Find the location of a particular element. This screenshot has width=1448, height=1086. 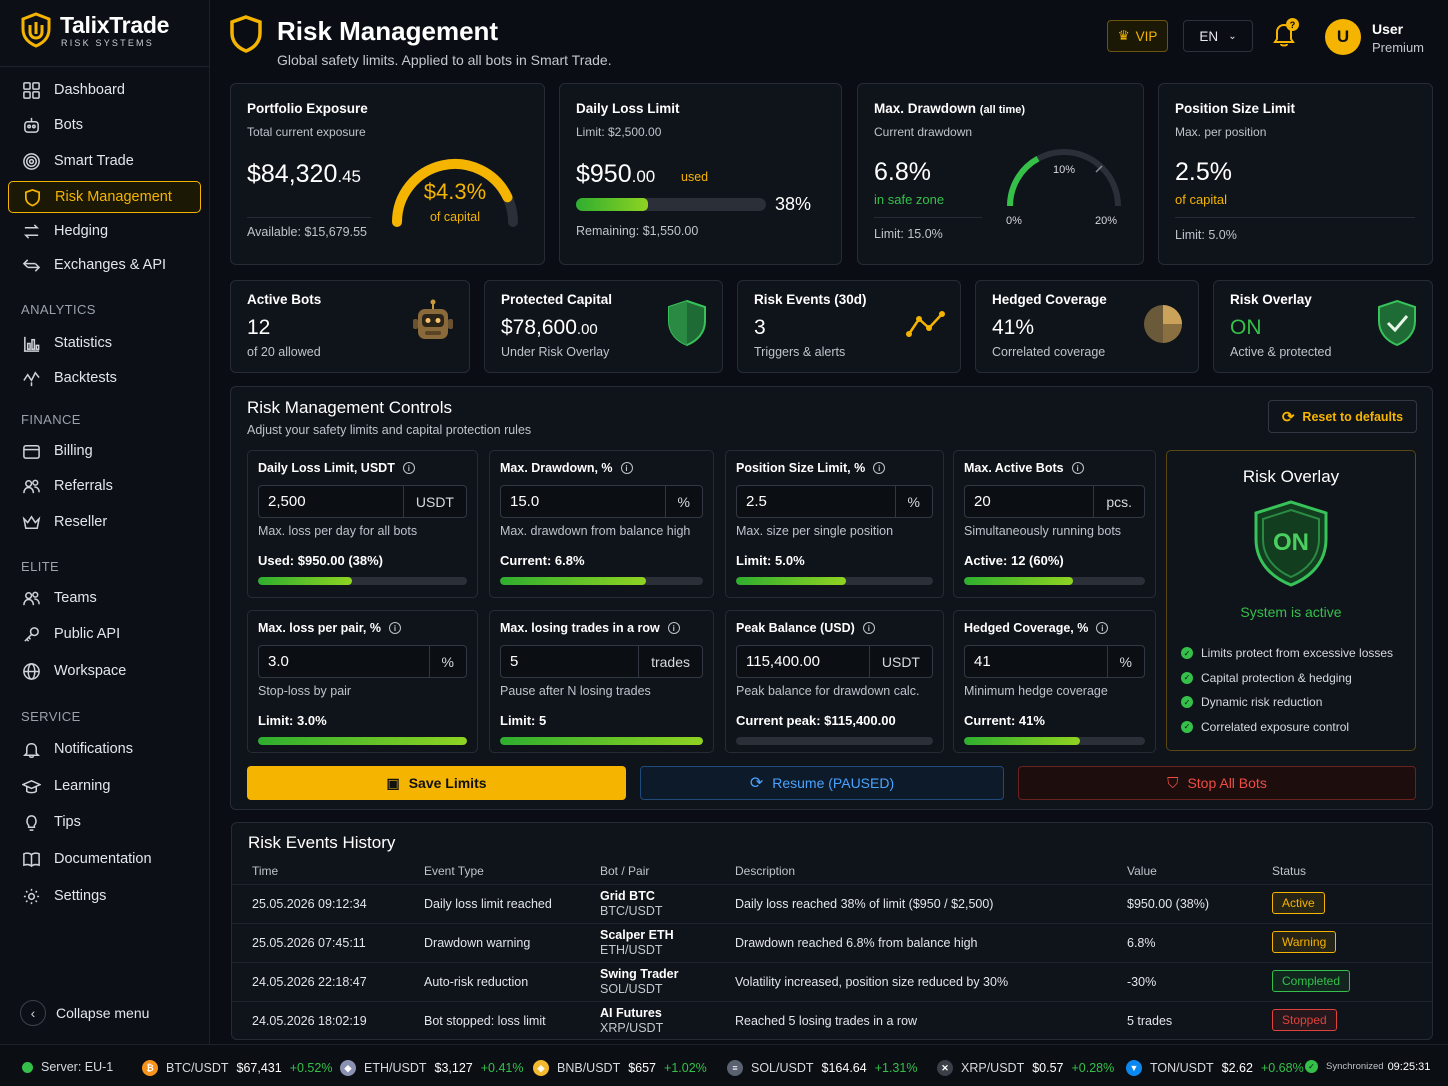

nav-risk-management: Risk Management is located at coordinates (104, 197).